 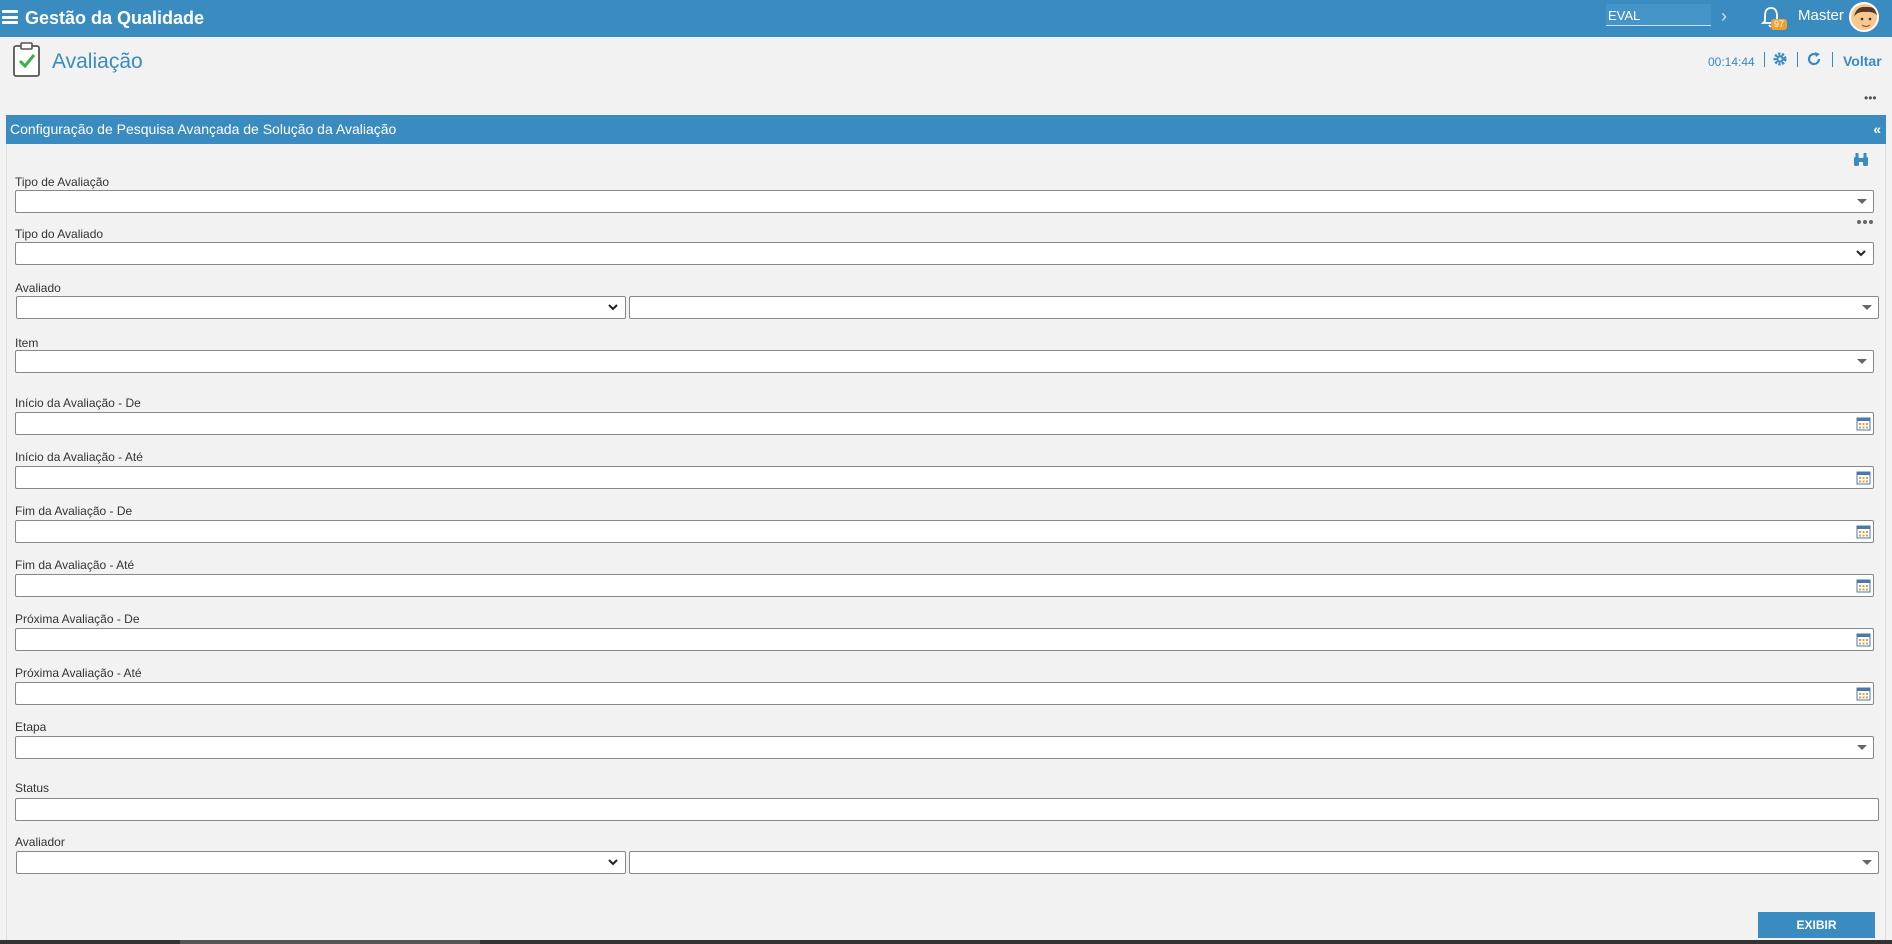 I want to click on proxima-ate-input, so click(x=944, y=693).